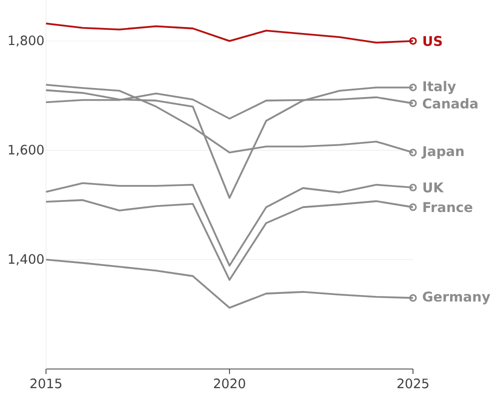 The image size is (495, 395). Describe the element at coordinates (26, 41) in the screenshot. I see `y-tick-label: 1,800` at that location.